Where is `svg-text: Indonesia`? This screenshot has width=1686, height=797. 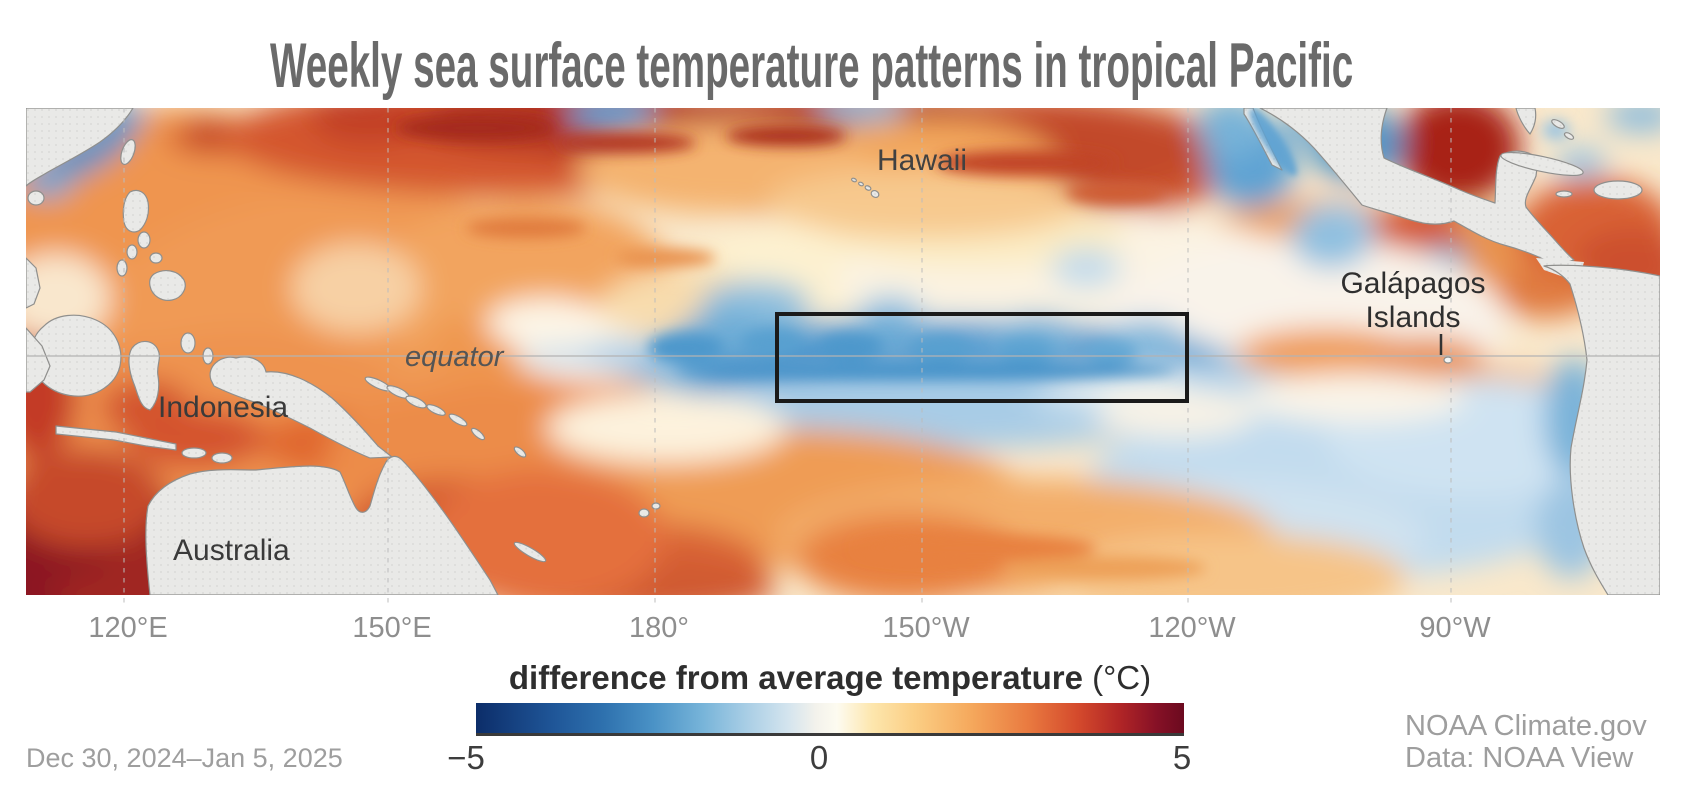 svg-text: Indonesia is located at coordinates (223, 407).